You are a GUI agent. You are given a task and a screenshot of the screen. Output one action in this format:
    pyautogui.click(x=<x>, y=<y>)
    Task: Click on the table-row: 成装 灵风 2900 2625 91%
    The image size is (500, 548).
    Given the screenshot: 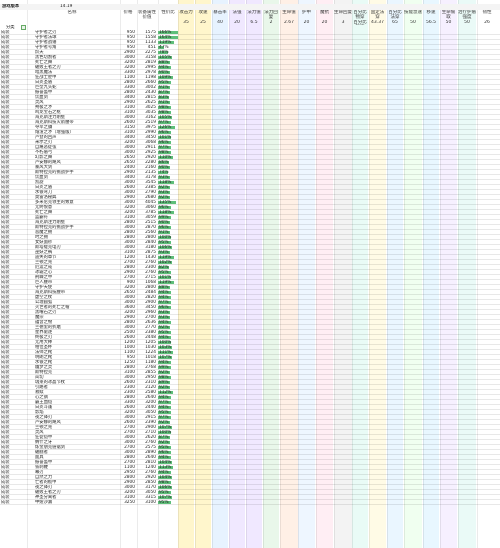 What is the action you would take?
    pyautogui.click(x=250, y=102)
    